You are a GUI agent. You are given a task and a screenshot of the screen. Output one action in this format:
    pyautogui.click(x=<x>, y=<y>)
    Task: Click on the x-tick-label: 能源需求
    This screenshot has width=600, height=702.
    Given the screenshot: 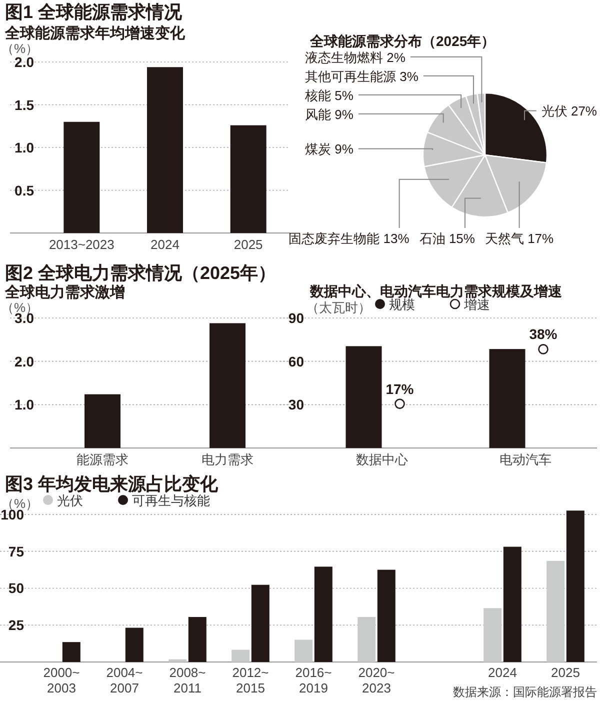 What is the action you would take?
    pyautogui.click(x=102, y=459)
    